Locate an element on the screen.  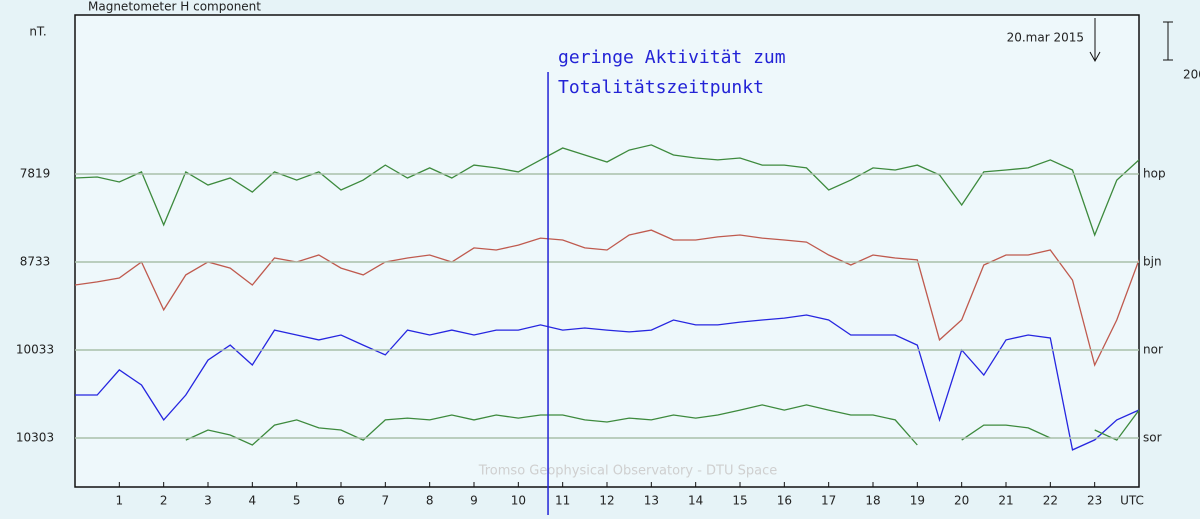
x-tick-label: 2 is located at coordinates (164, 501).